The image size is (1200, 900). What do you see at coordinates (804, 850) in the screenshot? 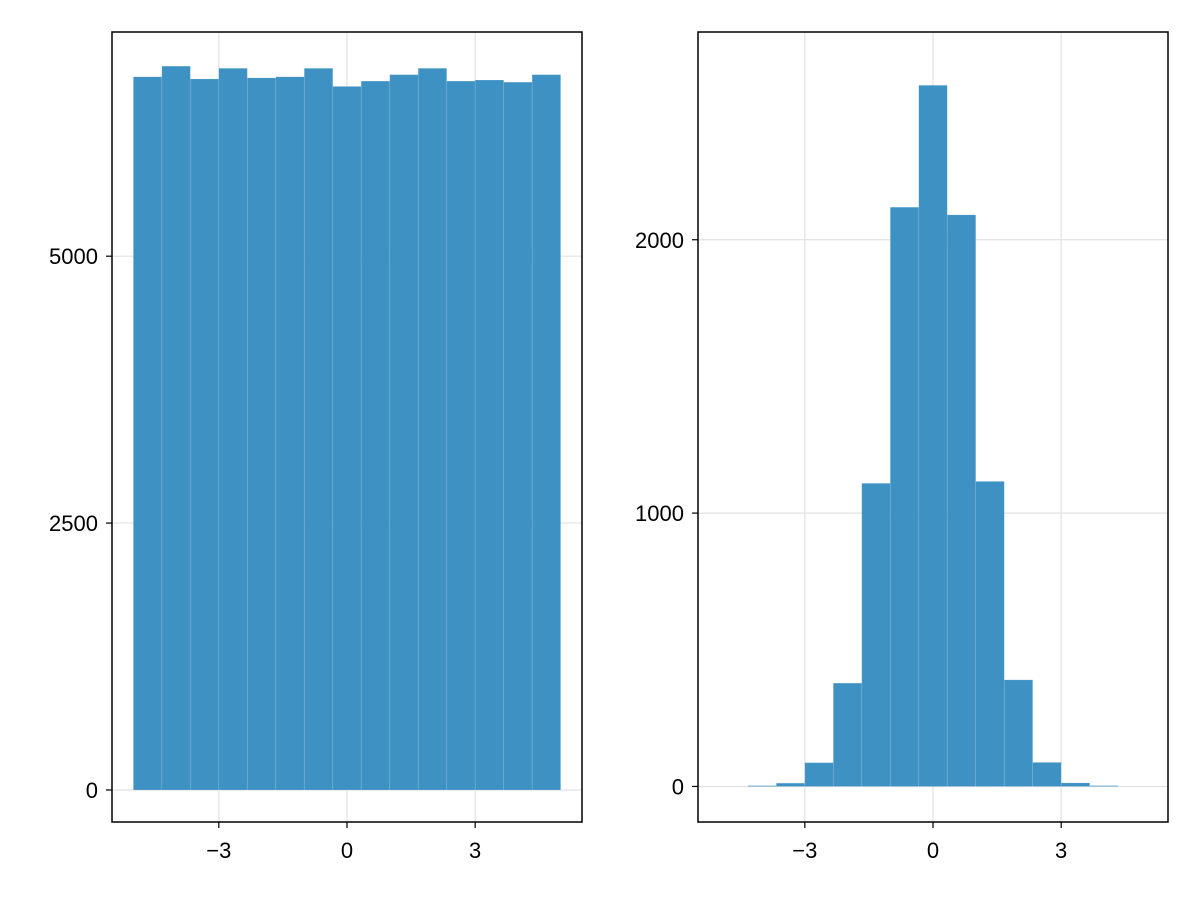
I see `right-histogram-x-tick-label: −3` at bounding box center [804, 850].